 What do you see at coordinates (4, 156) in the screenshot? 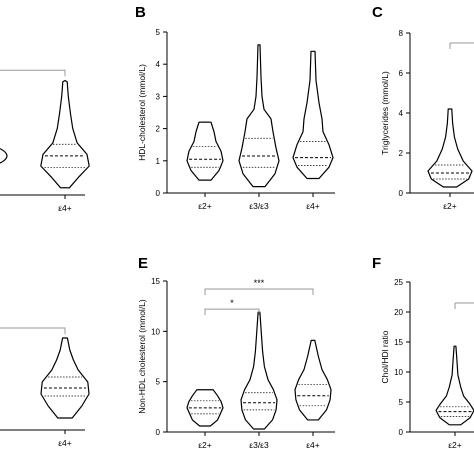
I see `partial-violin` at bounding box center [4, 156].